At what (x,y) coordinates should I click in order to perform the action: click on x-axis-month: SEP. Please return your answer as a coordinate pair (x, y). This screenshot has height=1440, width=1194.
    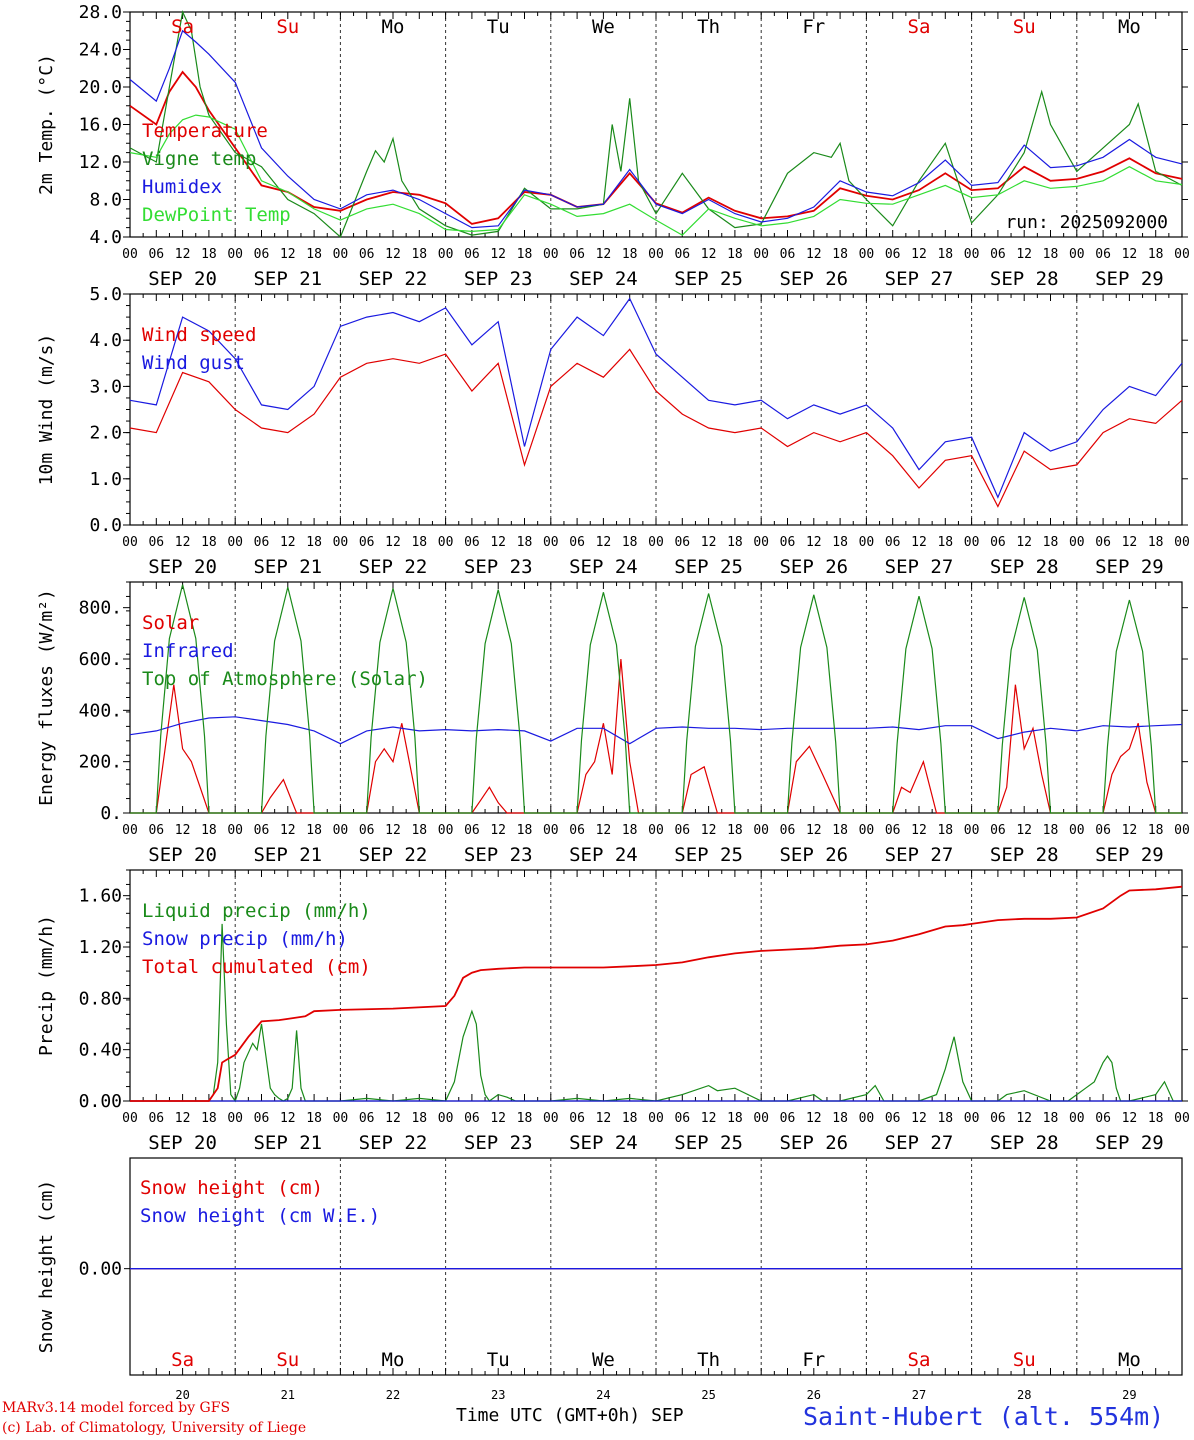
    Looking at the image, I should click on (667, 1415).